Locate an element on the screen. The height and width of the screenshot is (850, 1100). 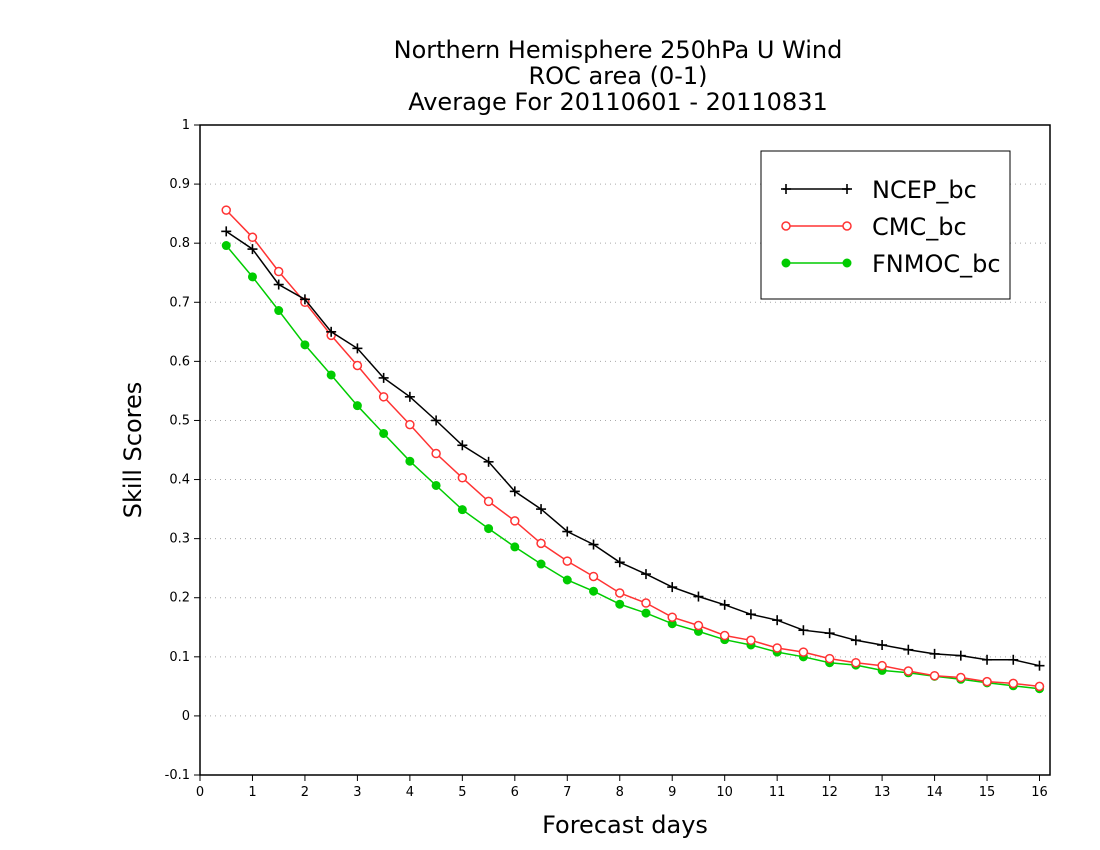
x-tick-label: 5 is located at coordinates (462, 792).